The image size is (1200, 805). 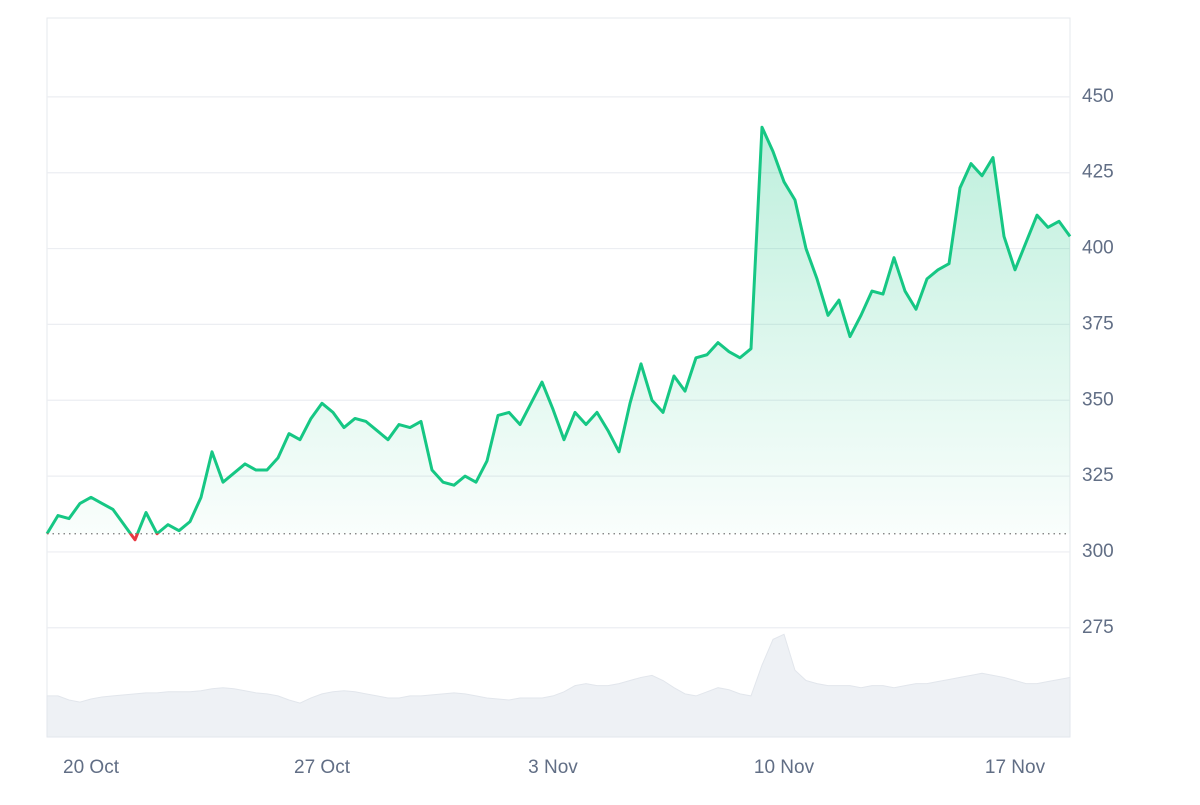 What do you see at coordinates (91, 767) in the screenshot?
I see `x-tick-label: 20 Oct` at bounding box center [91, 767].